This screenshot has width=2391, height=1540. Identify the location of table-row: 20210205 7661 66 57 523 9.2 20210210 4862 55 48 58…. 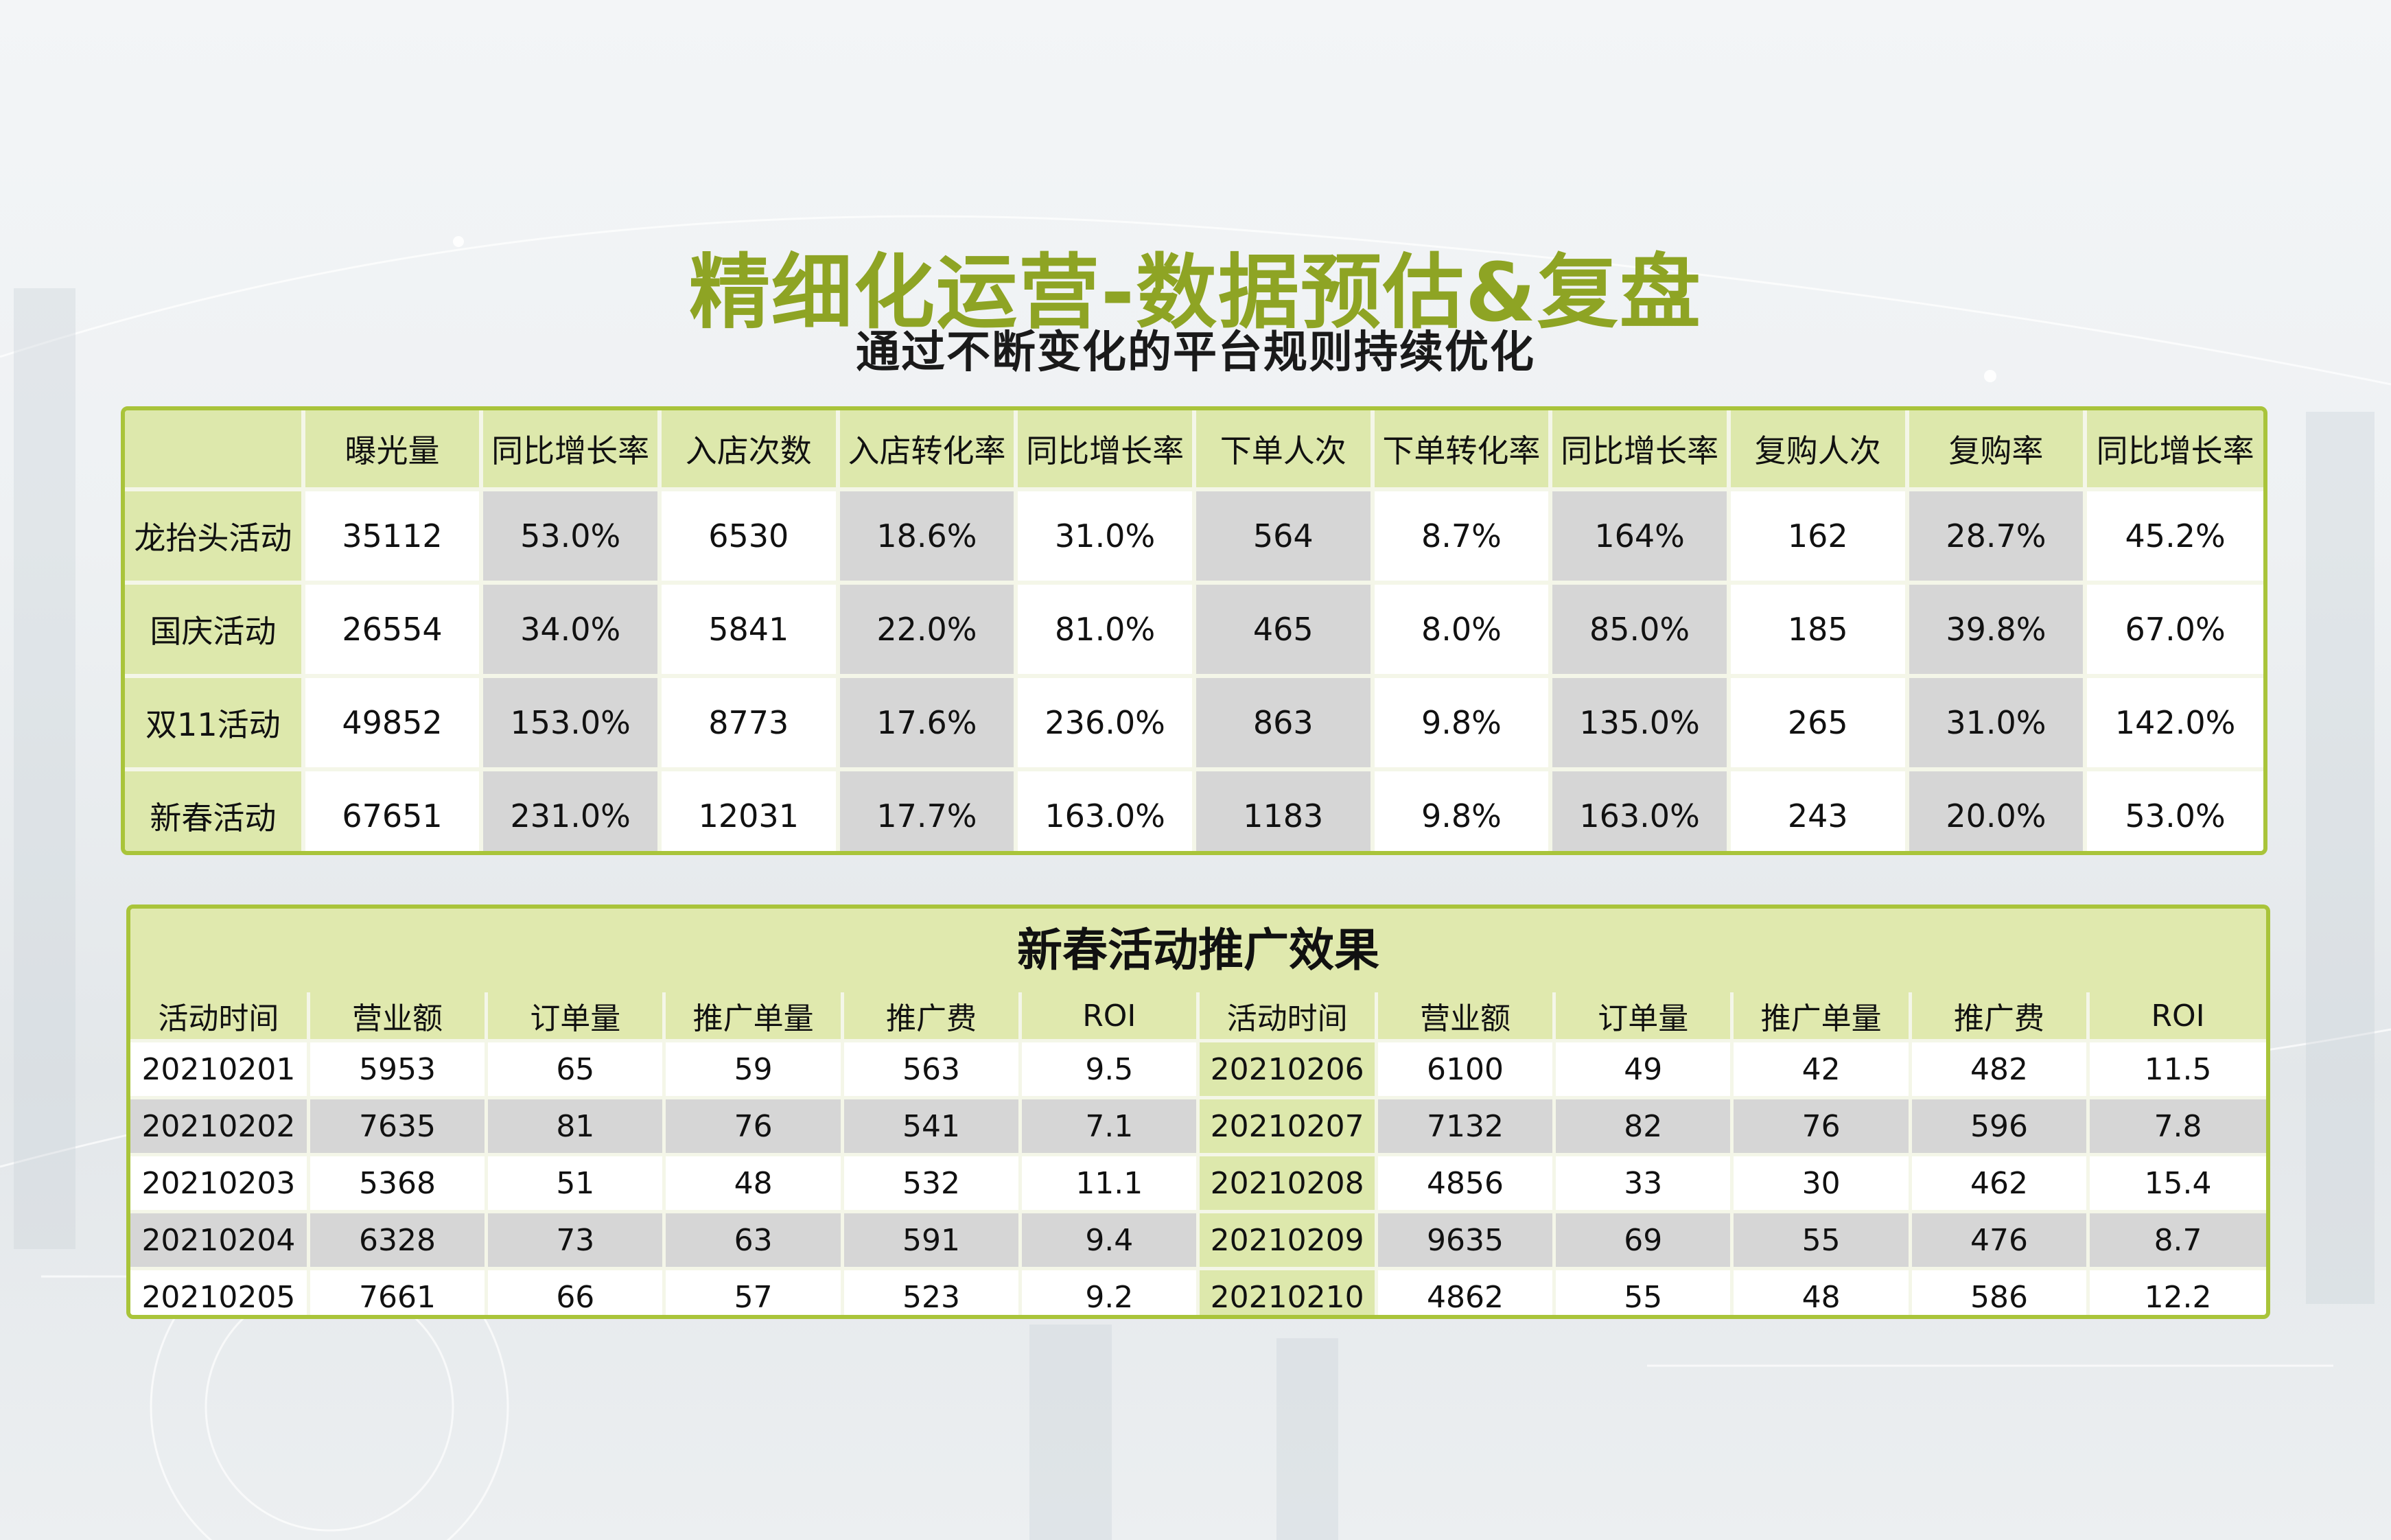
(1198, 1291).